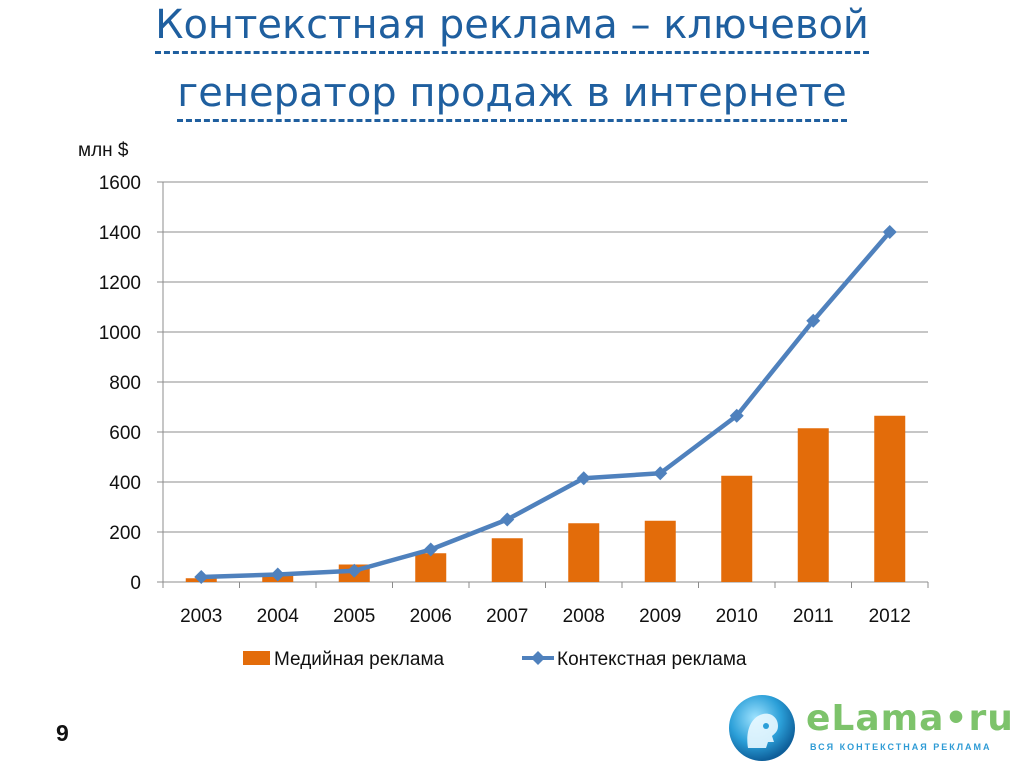  Describe the element at coordinates (890, 616) in the screenshot. I see `x-tick-label: 2012` at that location.